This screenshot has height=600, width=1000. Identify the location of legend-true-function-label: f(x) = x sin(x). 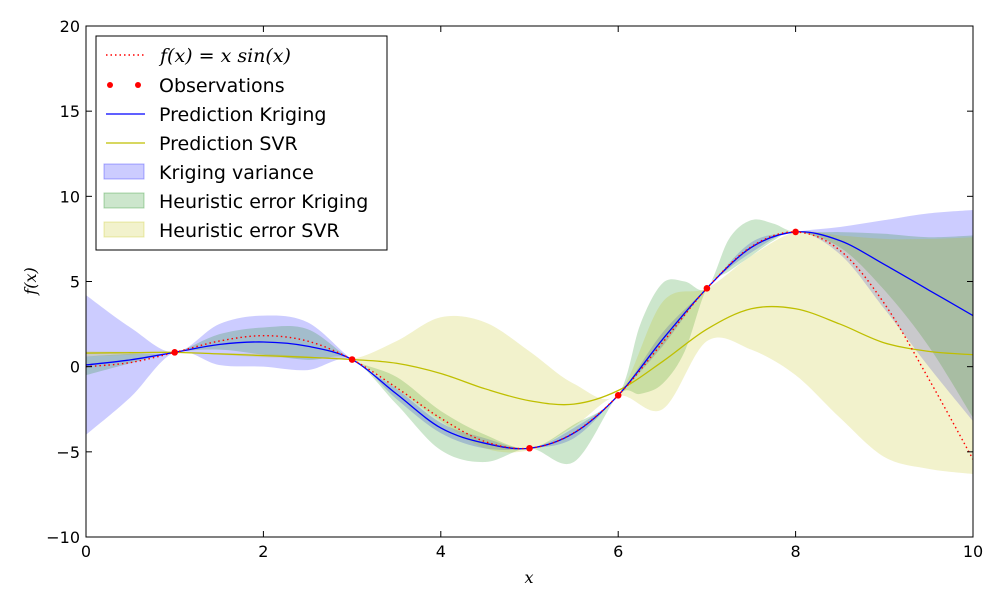
(224, 56).